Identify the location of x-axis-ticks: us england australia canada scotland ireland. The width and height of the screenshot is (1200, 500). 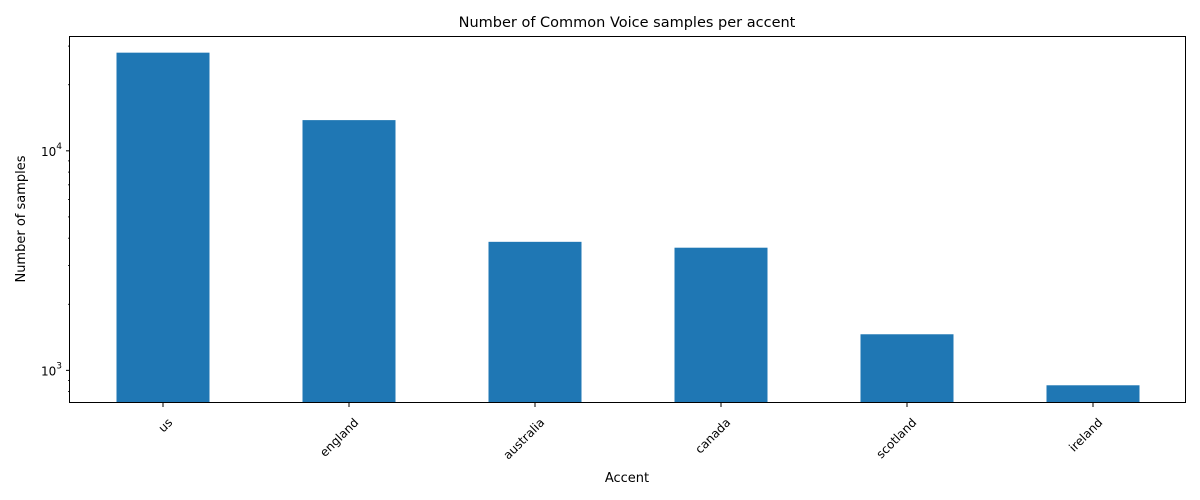
(630, 432).